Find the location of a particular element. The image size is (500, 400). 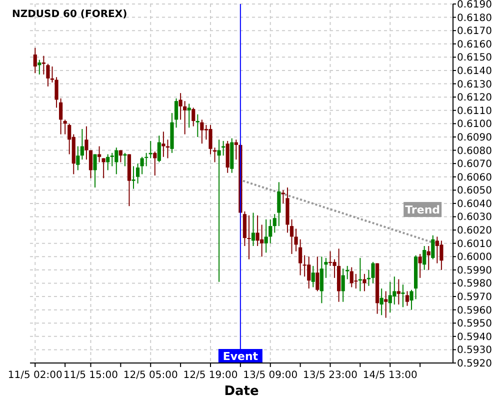

y-tick-label: 0.6010 is located at coordinates (474, 244).